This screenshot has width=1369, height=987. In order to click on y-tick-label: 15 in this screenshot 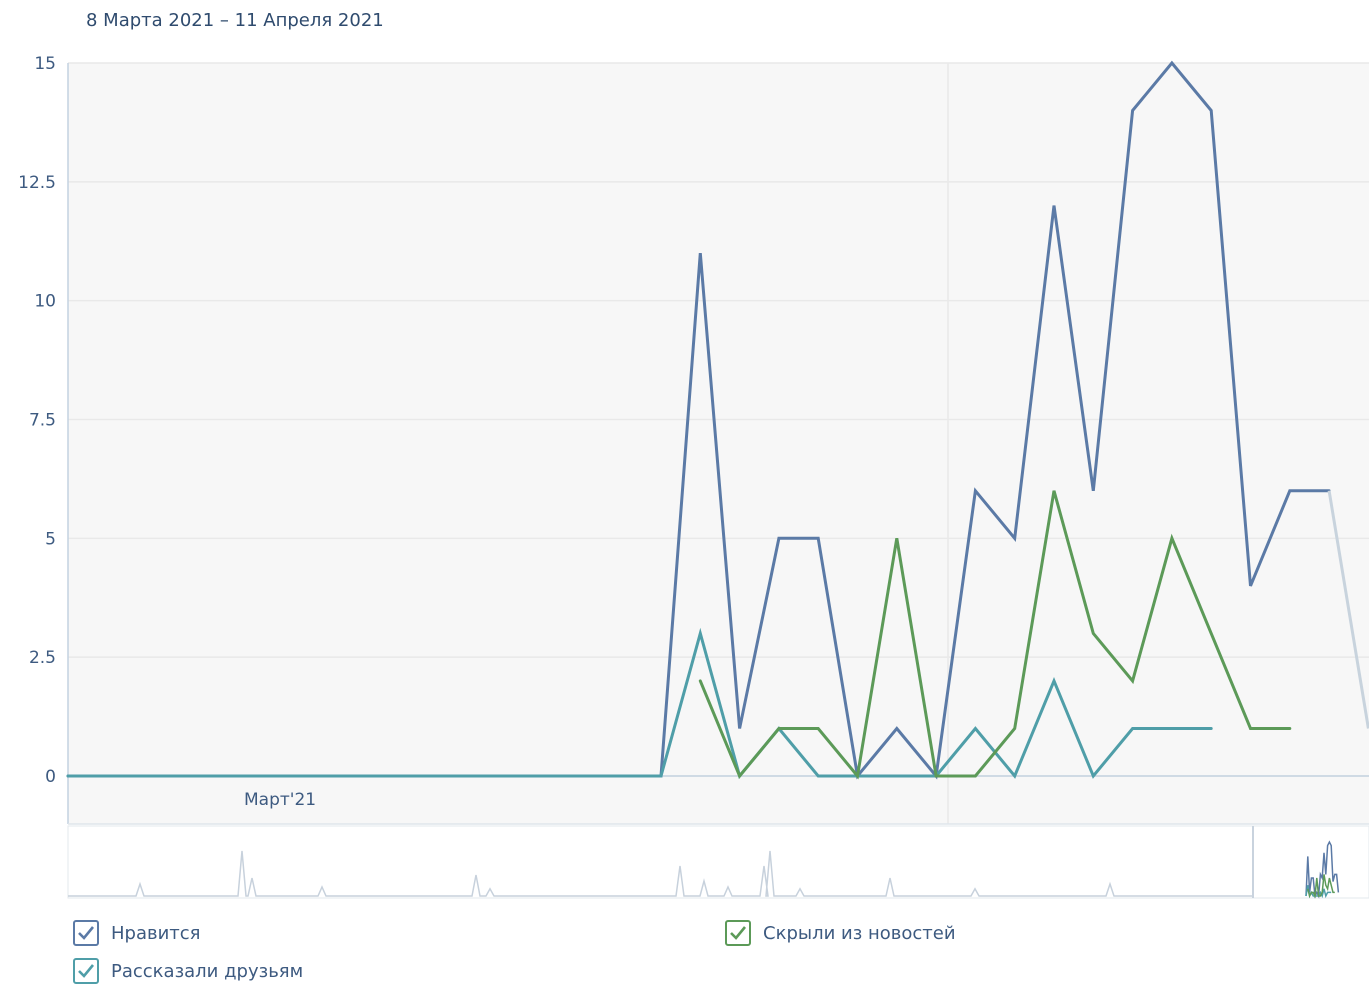, I will do `click(45, 64)`.